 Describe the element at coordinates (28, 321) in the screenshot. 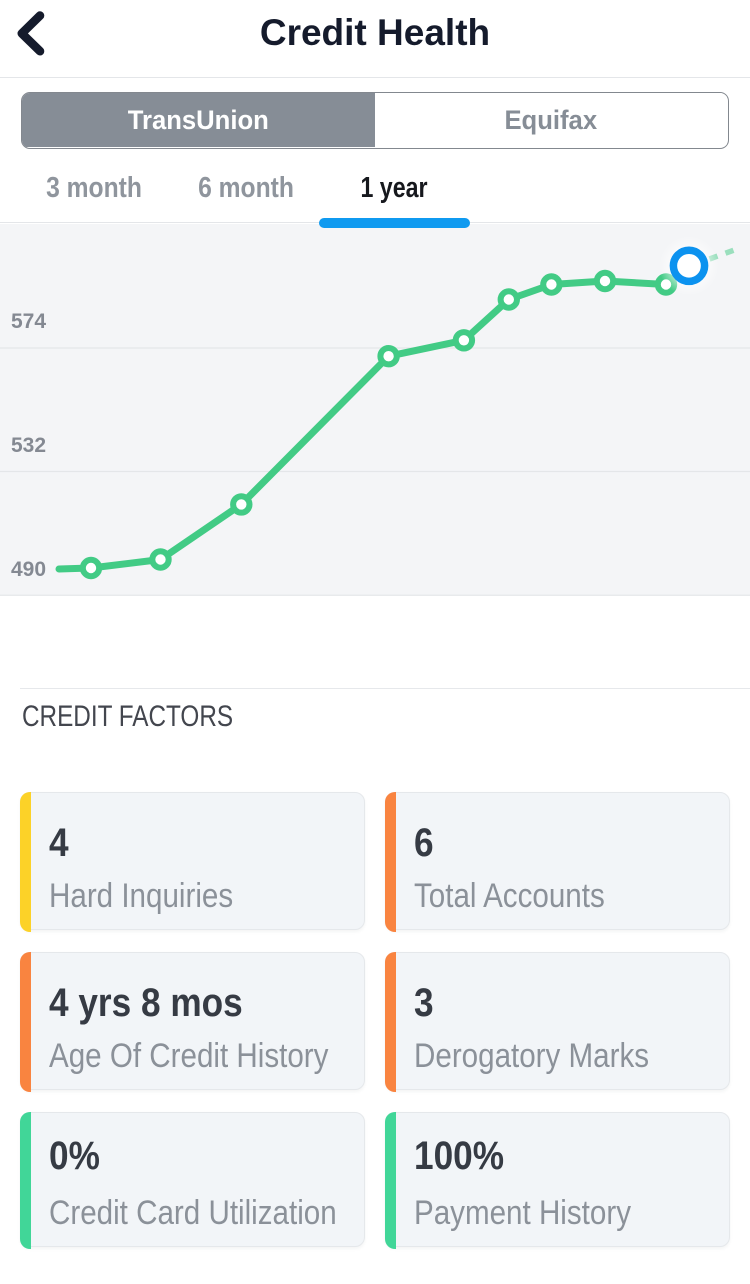

I see `svg-text: 574` at that location.